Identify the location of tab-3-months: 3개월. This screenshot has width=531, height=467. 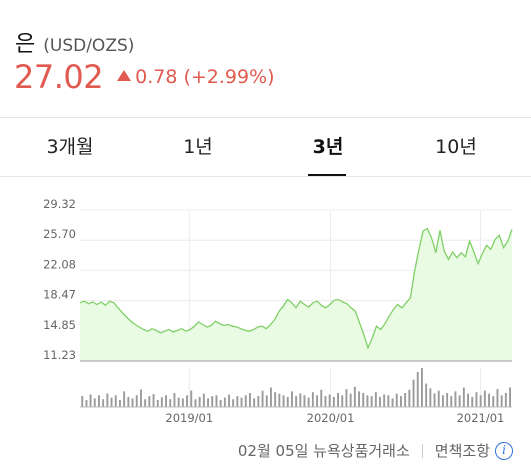
(70, 147).